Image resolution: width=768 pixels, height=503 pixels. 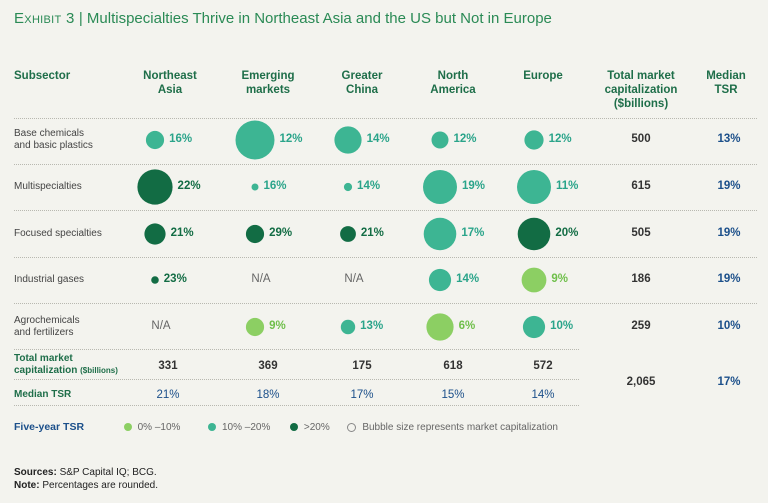 I want to click on header-region-0: Northeast Asia, so click(x=170, y=83).